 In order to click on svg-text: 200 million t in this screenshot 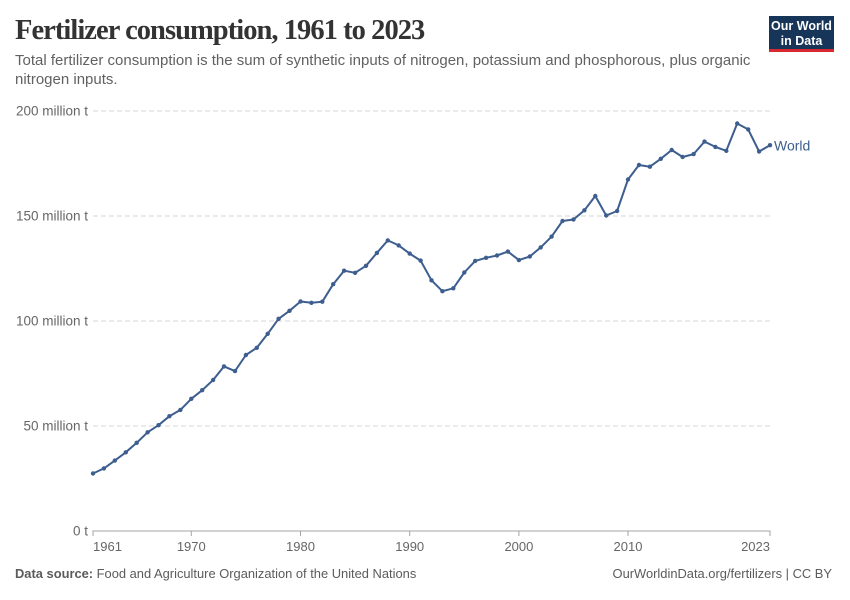, I will do `click(52, 111)`.